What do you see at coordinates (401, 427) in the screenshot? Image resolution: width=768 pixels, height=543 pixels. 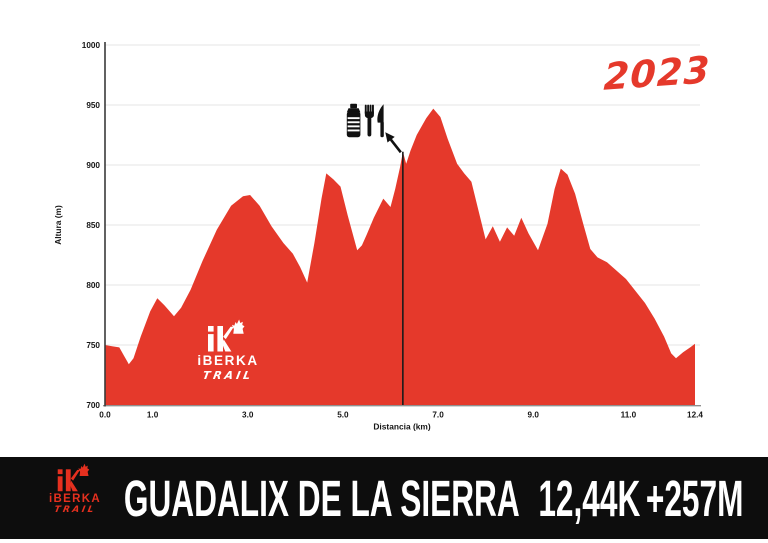 I see `x-axis-title: Distancia (km)` at bounding box center [401, 427].